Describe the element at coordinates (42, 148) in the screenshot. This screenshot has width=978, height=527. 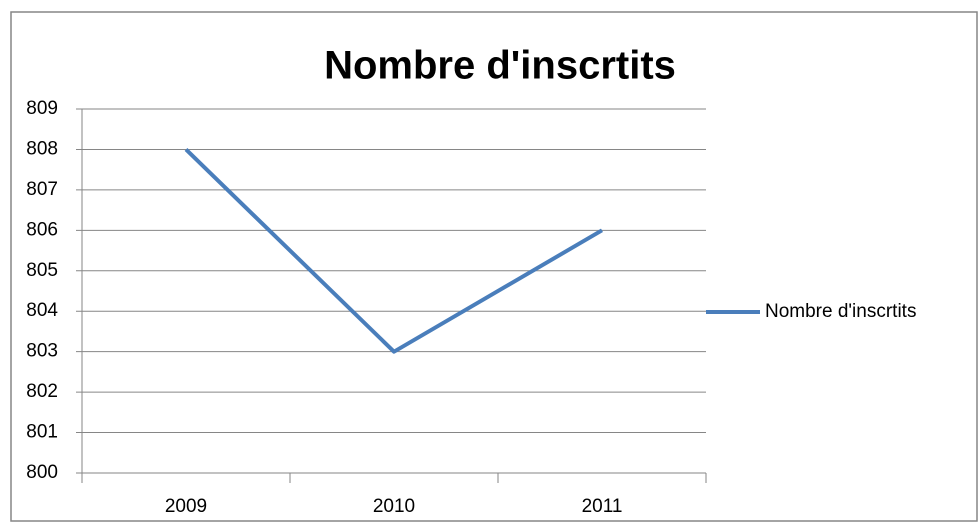
I see `y-tick-label: 808` at that location.